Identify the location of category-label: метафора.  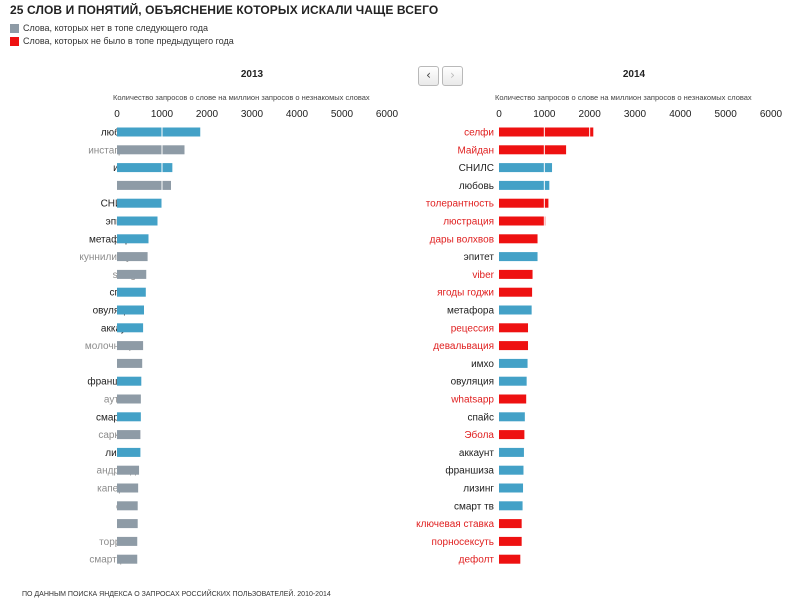
(470, 311).